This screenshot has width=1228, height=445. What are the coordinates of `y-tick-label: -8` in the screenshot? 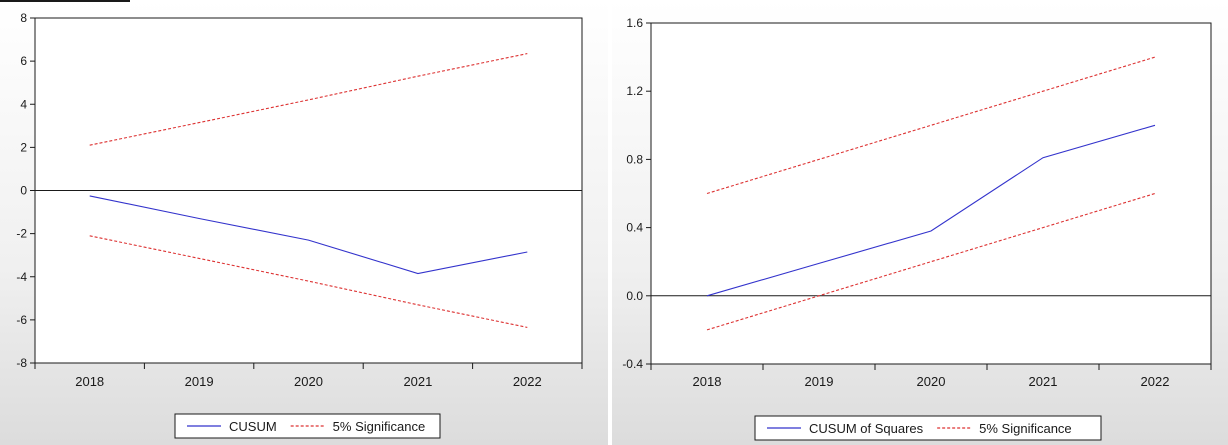 It's located at (21, 363).